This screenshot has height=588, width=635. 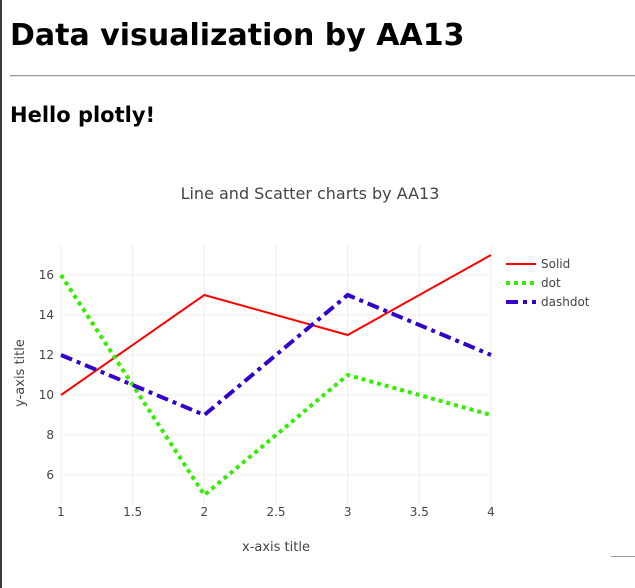 I want to click on x-axis-title: x-axis title, so click(x=276, y=547).